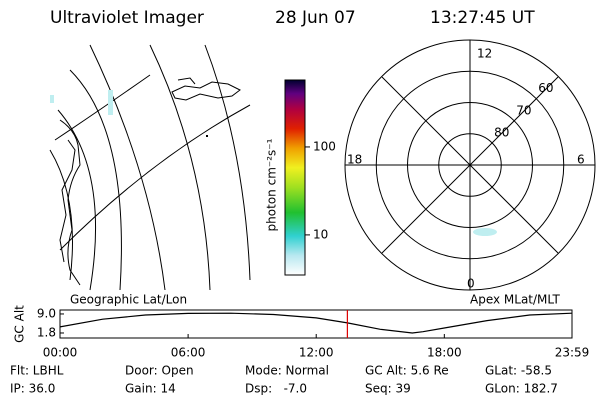  I want to click on time: 13:27:45 UT, so click(482, 18).